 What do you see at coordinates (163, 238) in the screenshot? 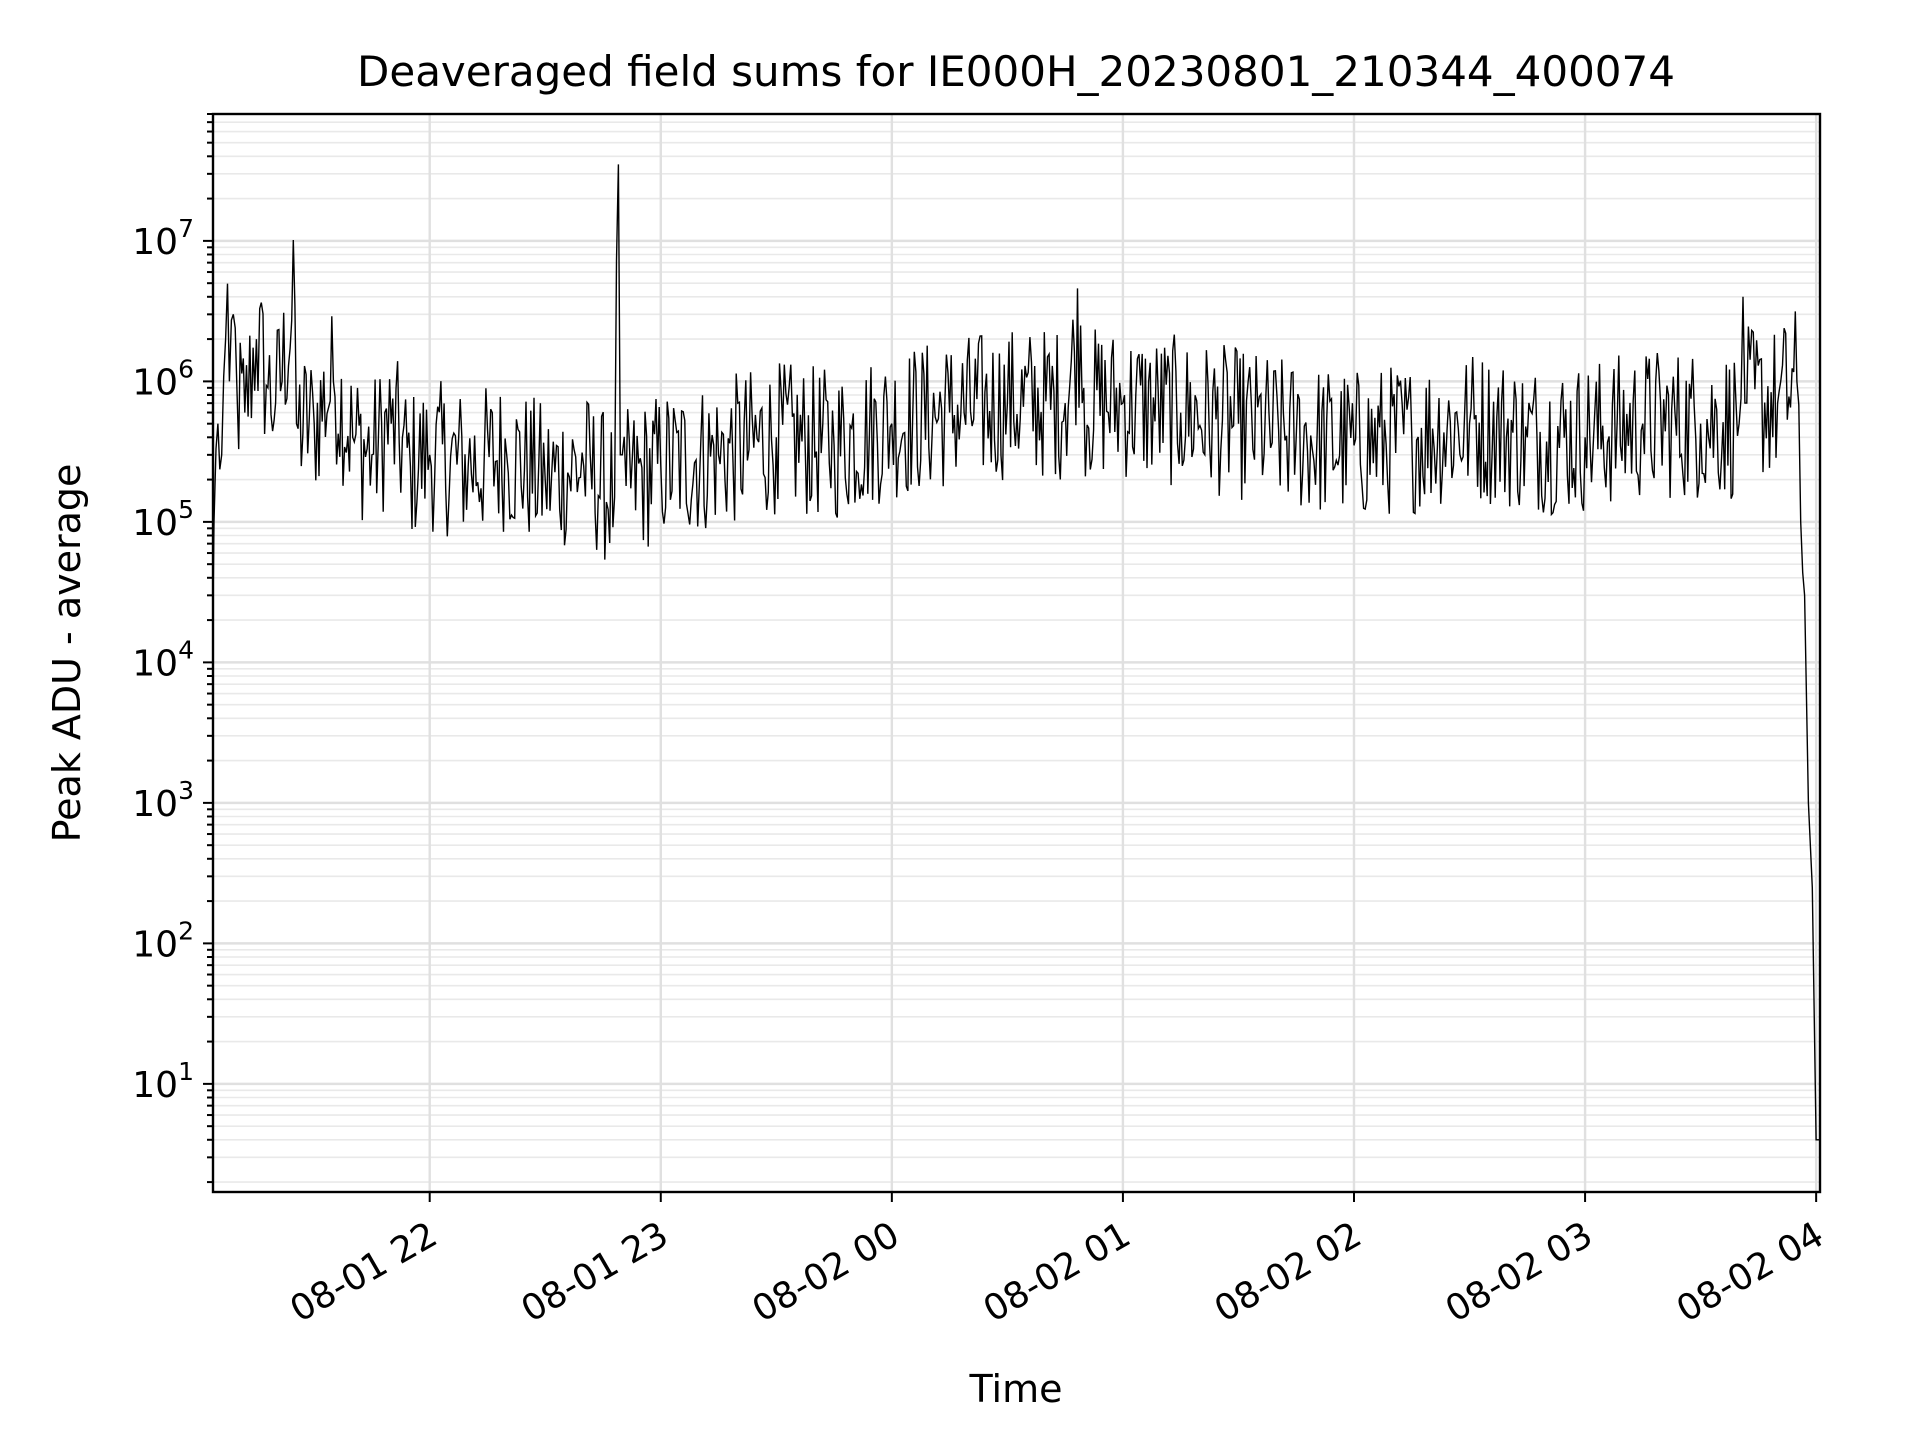
I see `y-tick-label: 10⁷` at bounding box center [163, 238].